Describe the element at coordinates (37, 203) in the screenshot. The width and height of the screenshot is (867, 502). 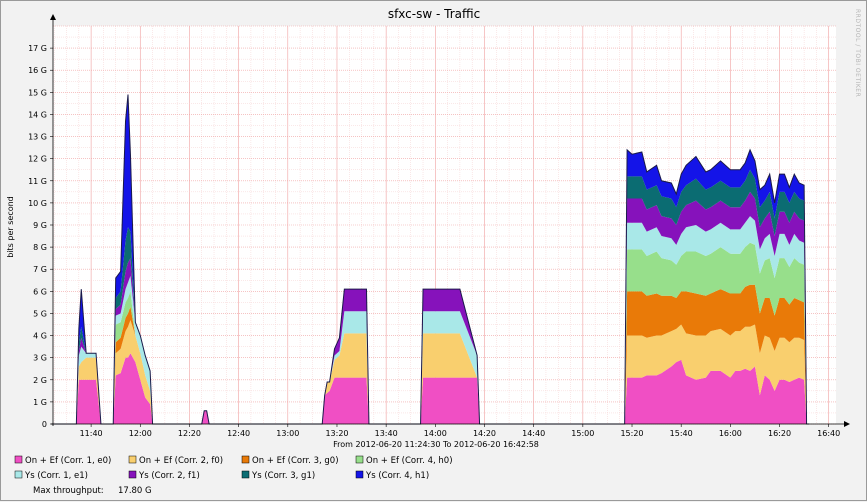
I see `y-tick-label: 10 G` at that location.